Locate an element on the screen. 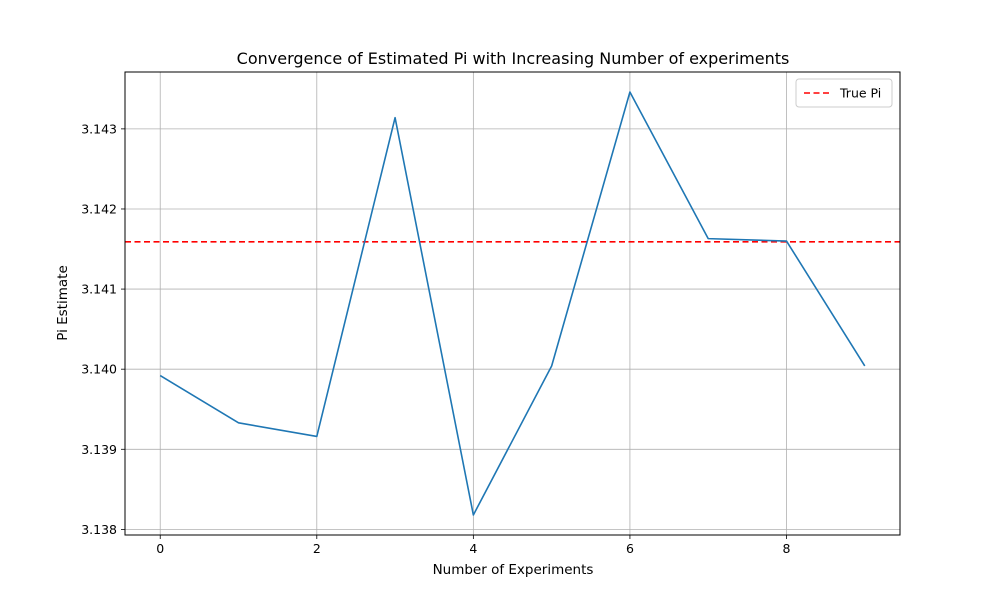 Image resolution: width=1000 pixels, height=604 pixels. y-tick-label: 3.140 is located at coordinates (99, 369).